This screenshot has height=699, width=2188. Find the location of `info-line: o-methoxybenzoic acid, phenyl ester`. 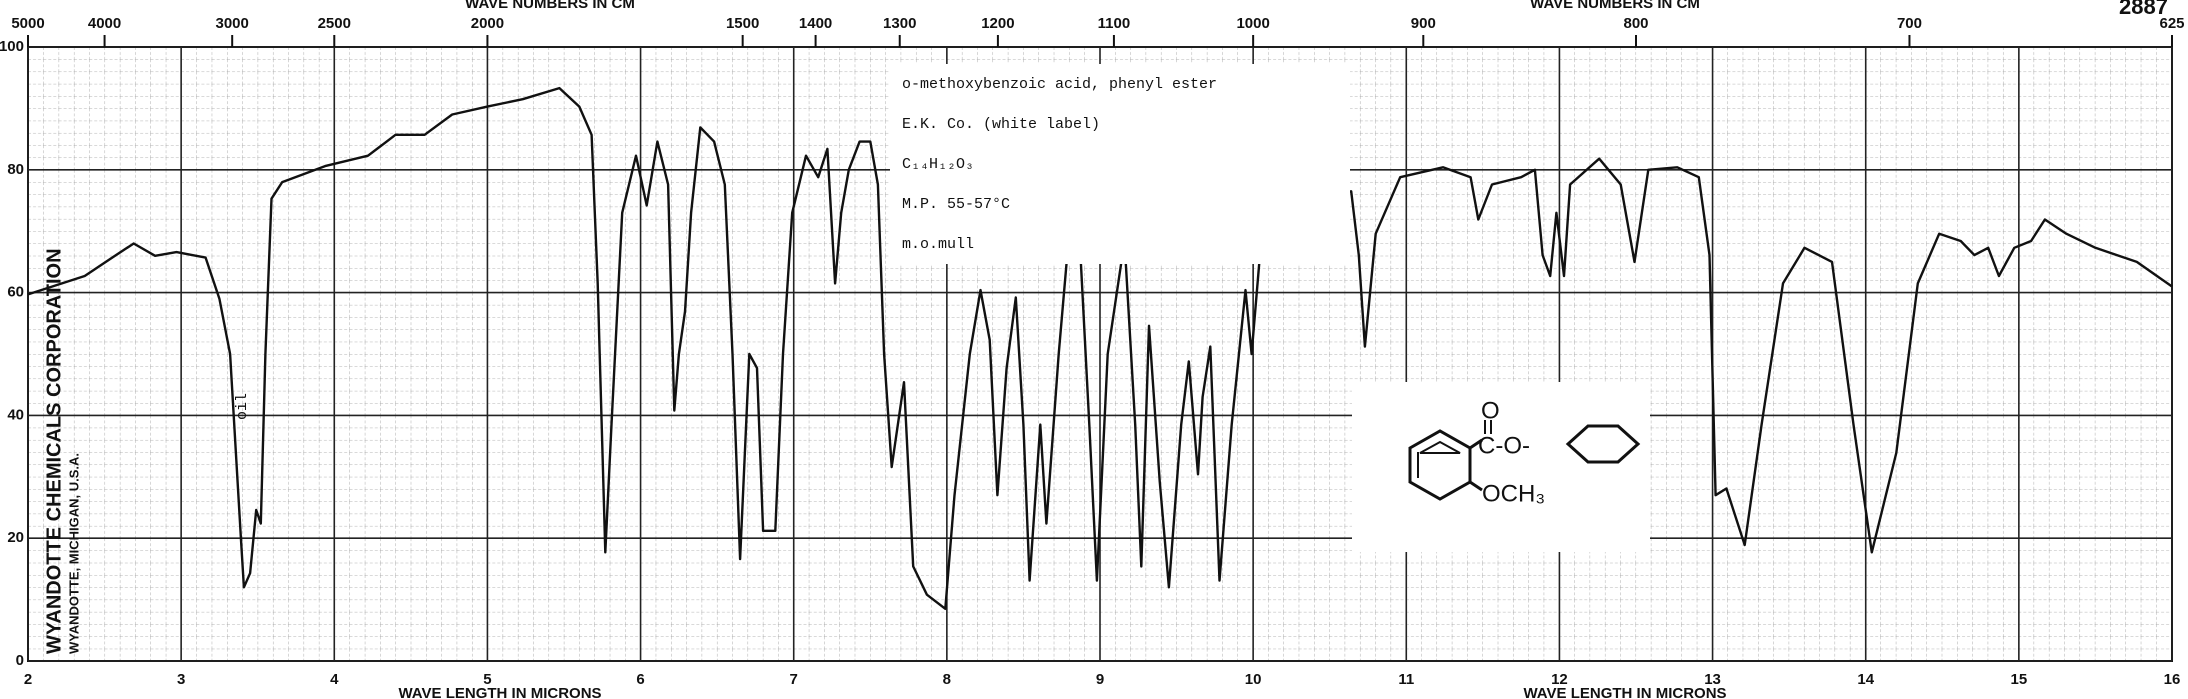

info-line: o-methoxybenzoic acid, phenyl ester is located at coordinates (1059, 84).